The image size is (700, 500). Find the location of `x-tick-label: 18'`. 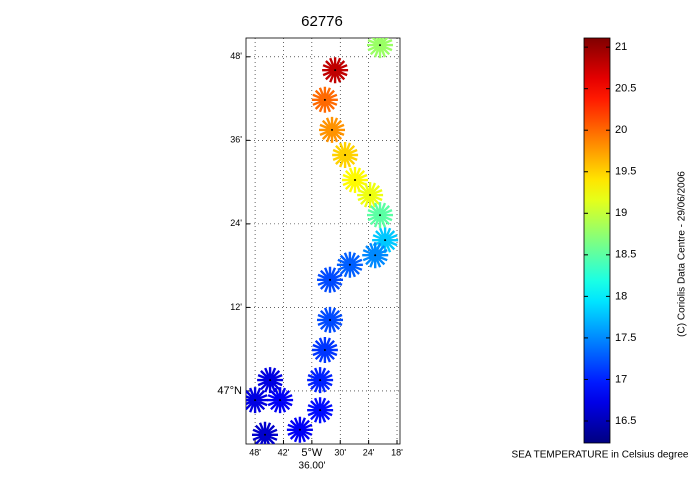

x-tick-label: 18' is located at coordinates (397, 452).